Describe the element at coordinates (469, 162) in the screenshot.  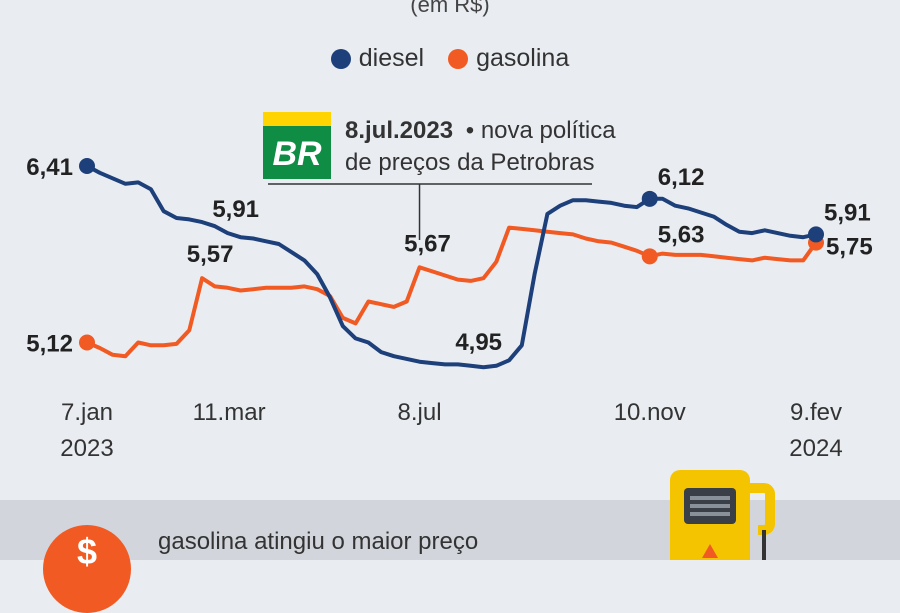
I see `annotation-text-line2: de preços da Petrobras` at that location.